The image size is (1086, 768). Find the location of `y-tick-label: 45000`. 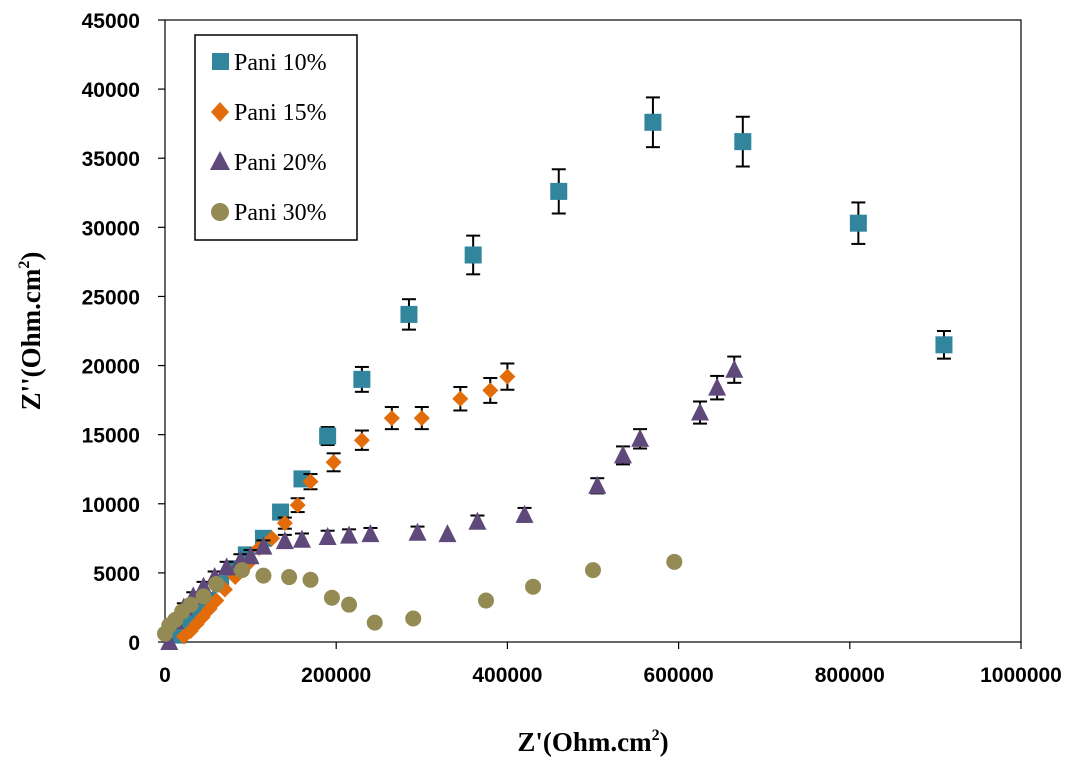

y-tick-label: 45000 is located at coordinates (111, 21).